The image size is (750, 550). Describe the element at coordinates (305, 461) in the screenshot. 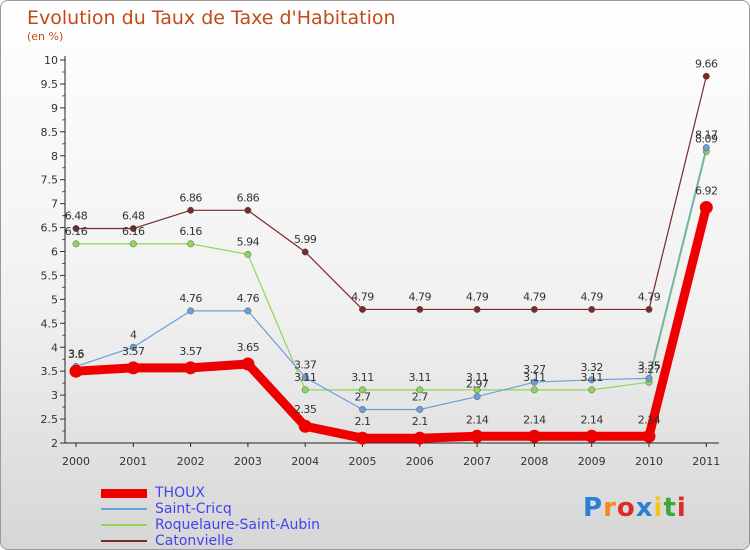

I see `x-tick-label: 2004` at that location.